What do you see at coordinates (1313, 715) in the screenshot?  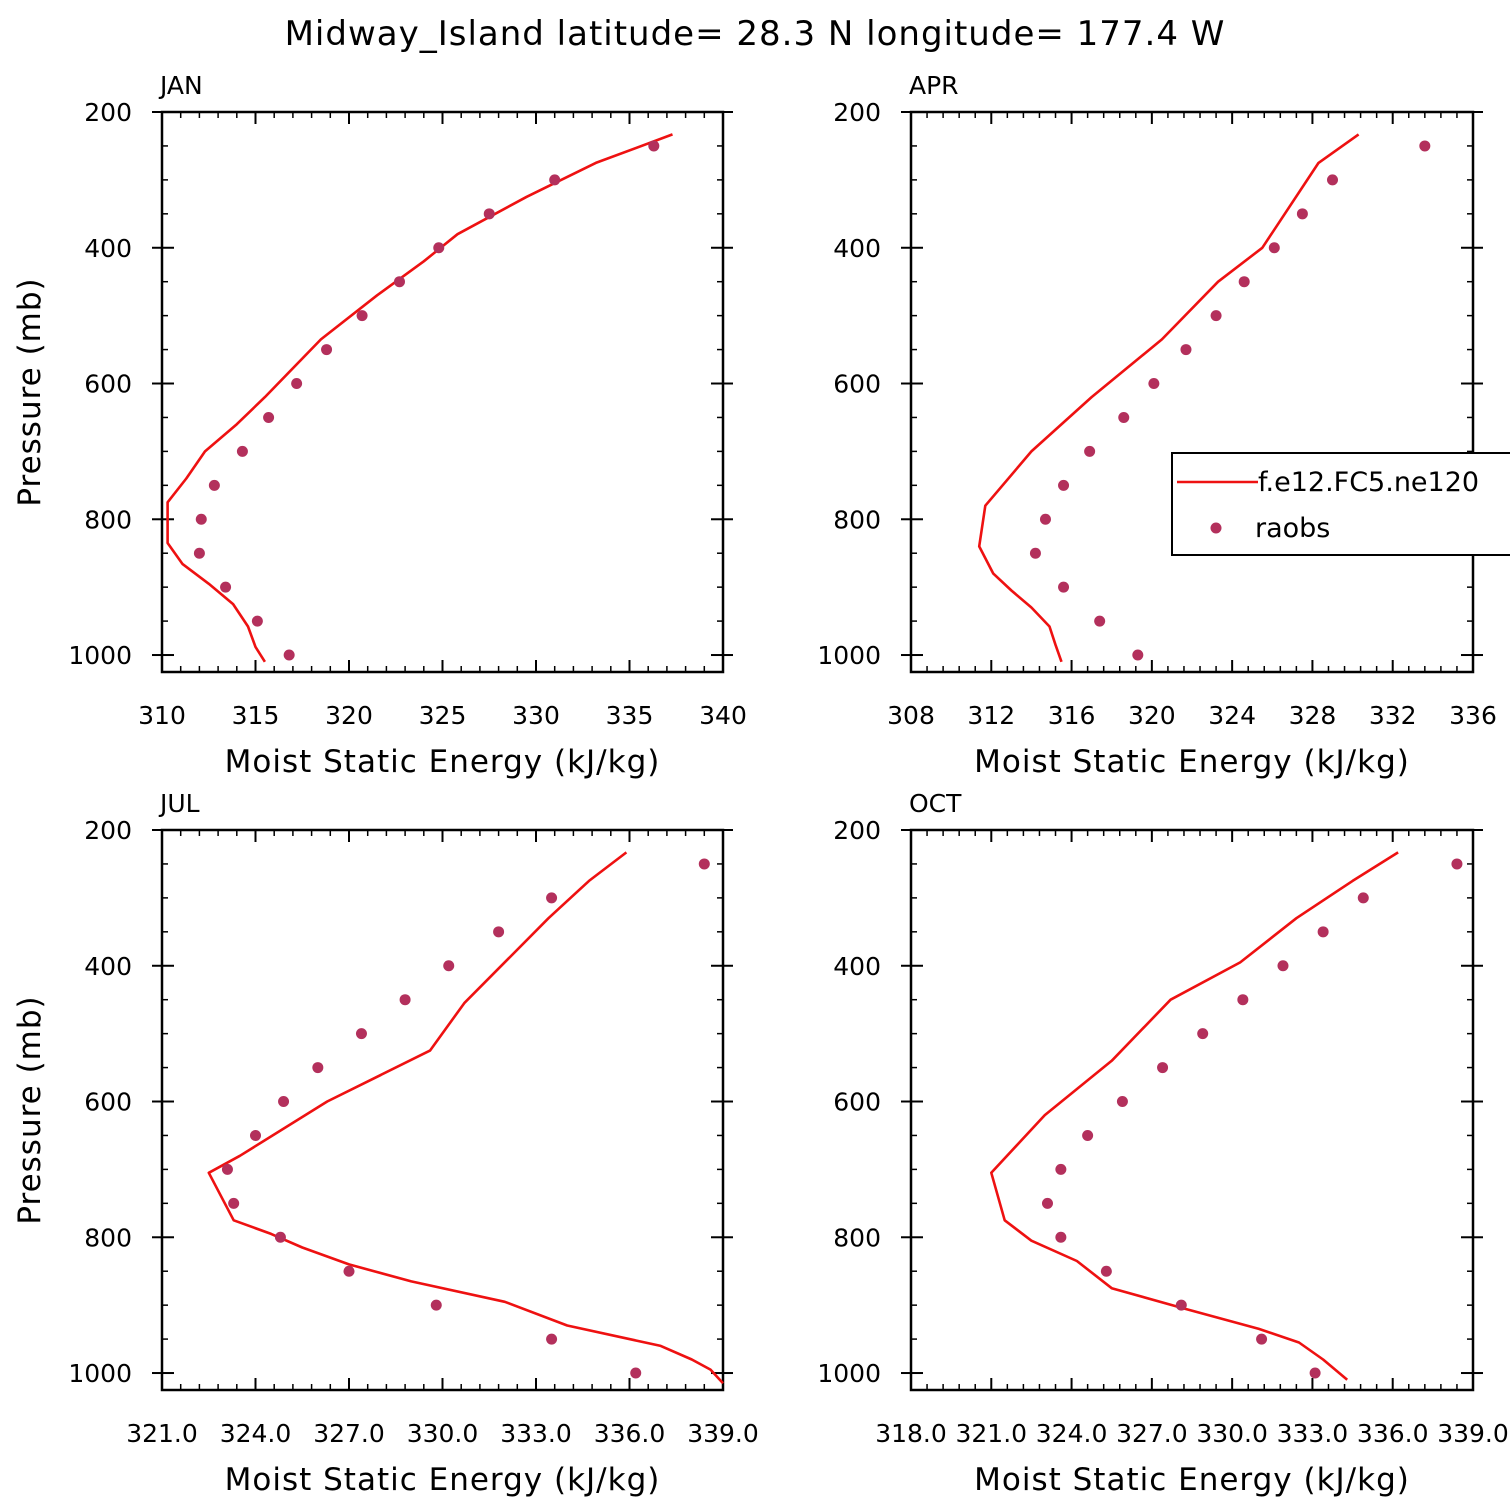 I see `x-tick-label: 328` at bounding box center [1313, 715].